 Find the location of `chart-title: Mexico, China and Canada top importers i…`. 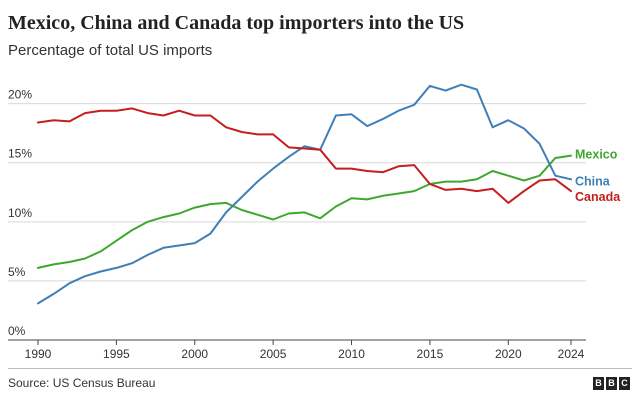

chart-title: Mexico, China and Canada top importers i… is located at coordinates (236, 23).